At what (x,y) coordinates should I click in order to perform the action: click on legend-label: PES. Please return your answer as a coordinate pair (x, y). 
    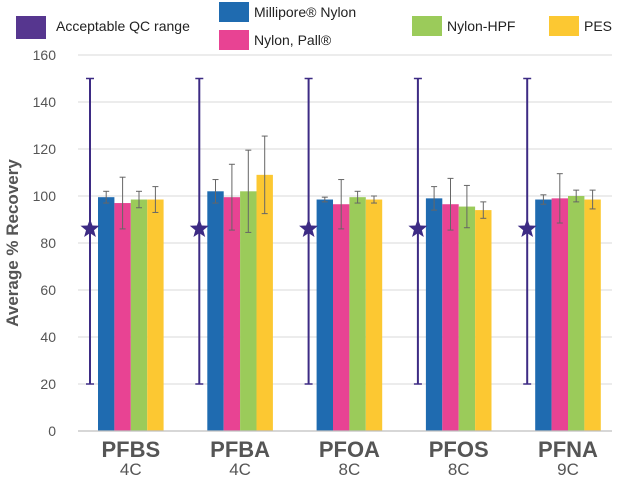
    Looking at the image, I should click on (598, 26).